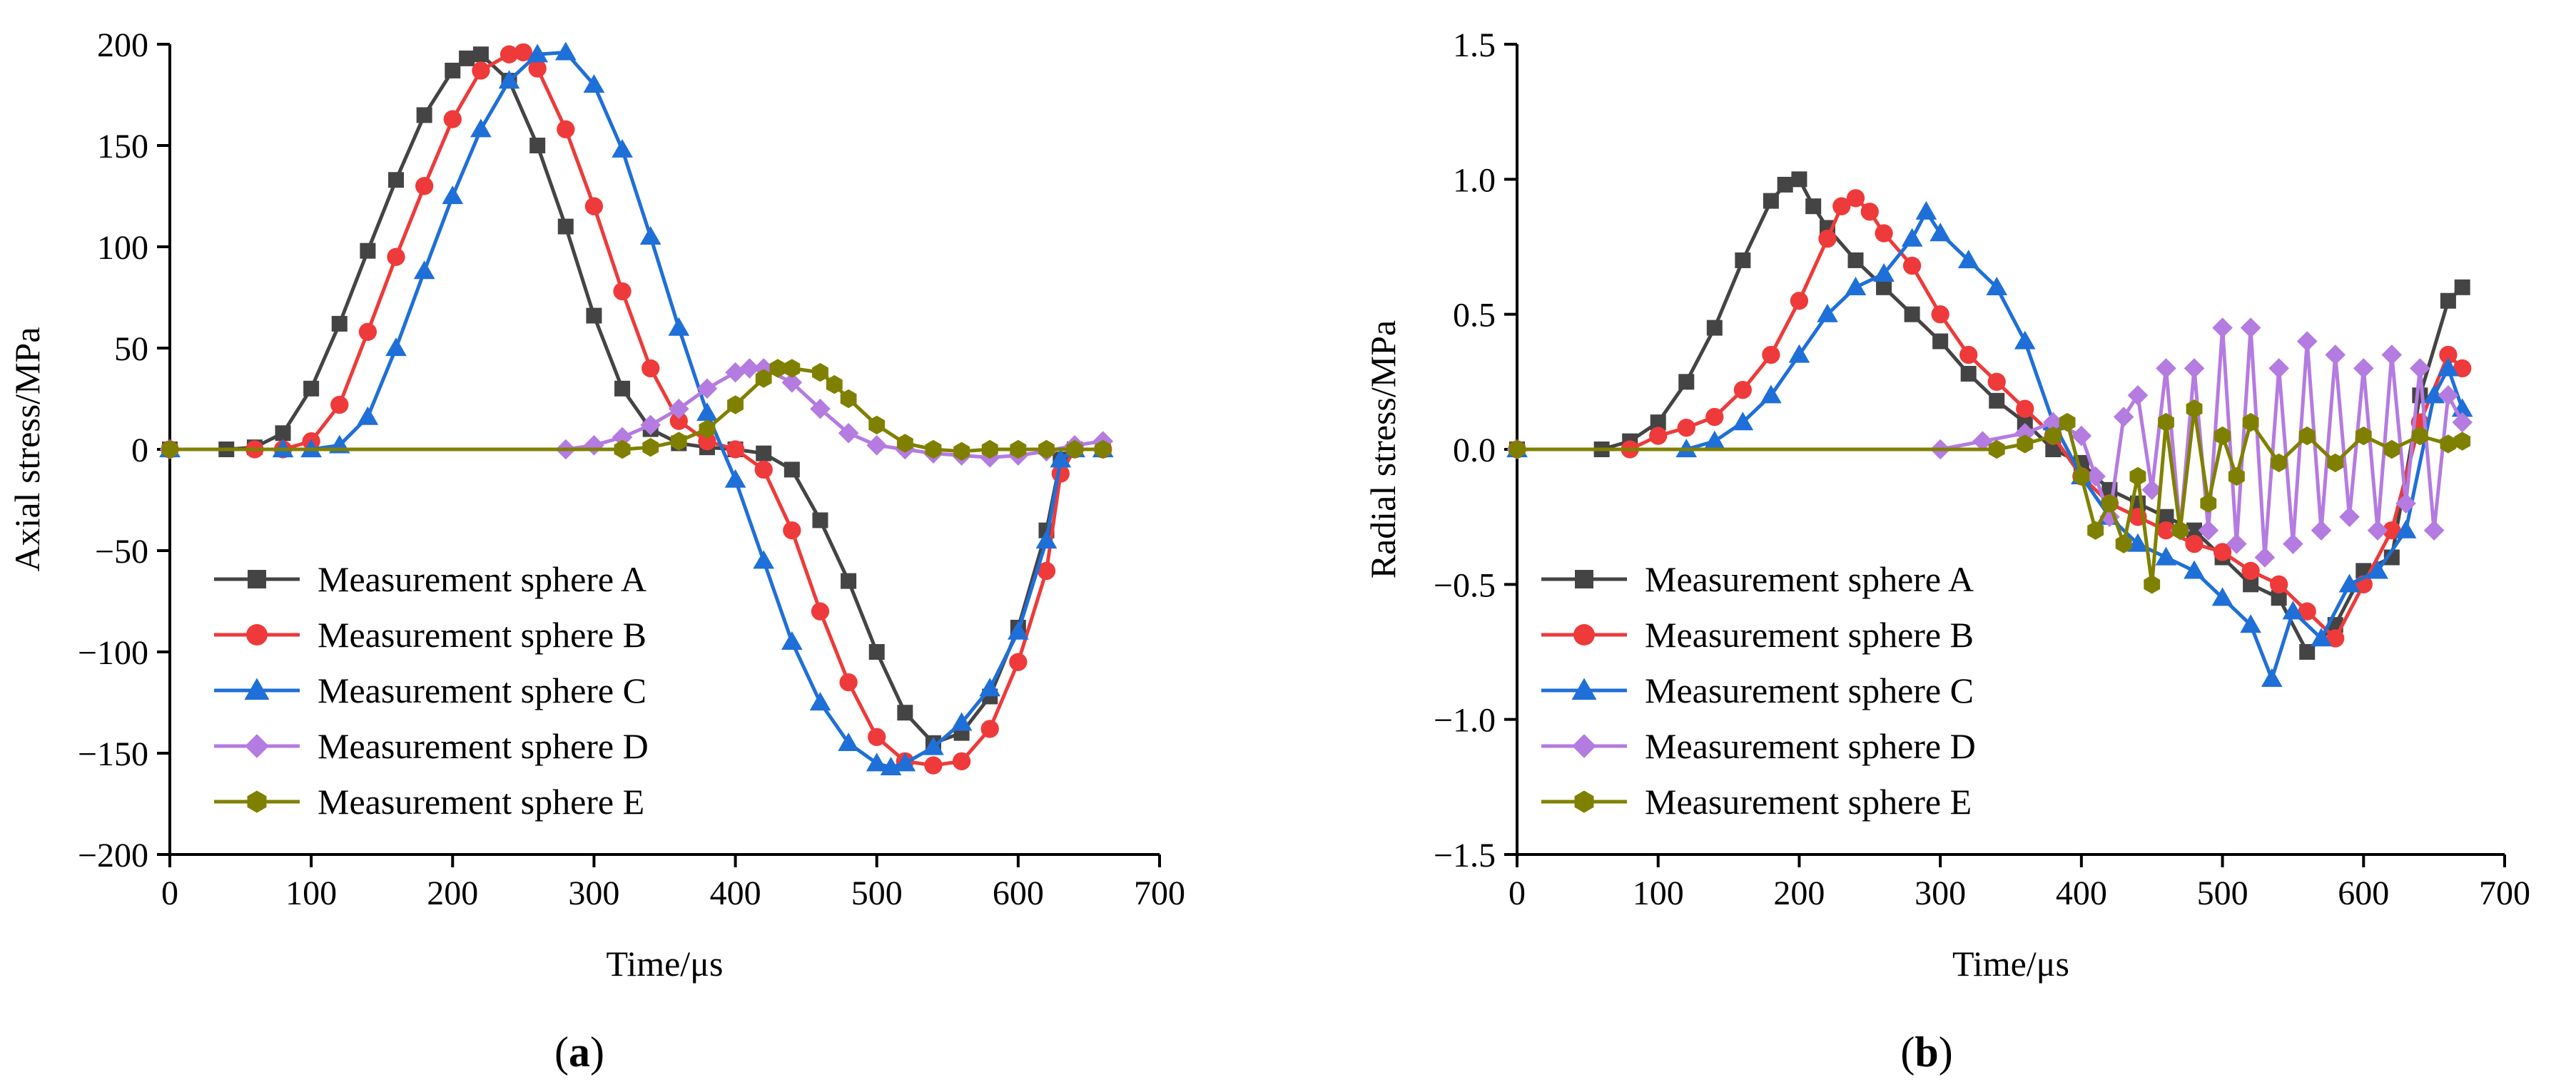 This screenshot has width=2576, height=1092. Describe the element at coordinates (1809, 690) in the screenshot. I see `panel-b-legend-label: Measurement sphere C` at that location.